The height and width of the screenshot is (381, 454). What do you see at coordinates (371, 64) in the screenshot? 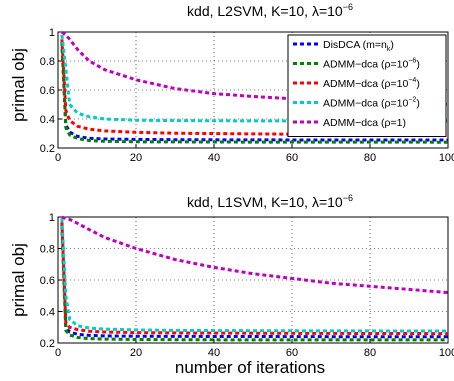
I see `legend-entry-2: ADMM−dca (ρ=10−6)` at bounding box center [371, 64].